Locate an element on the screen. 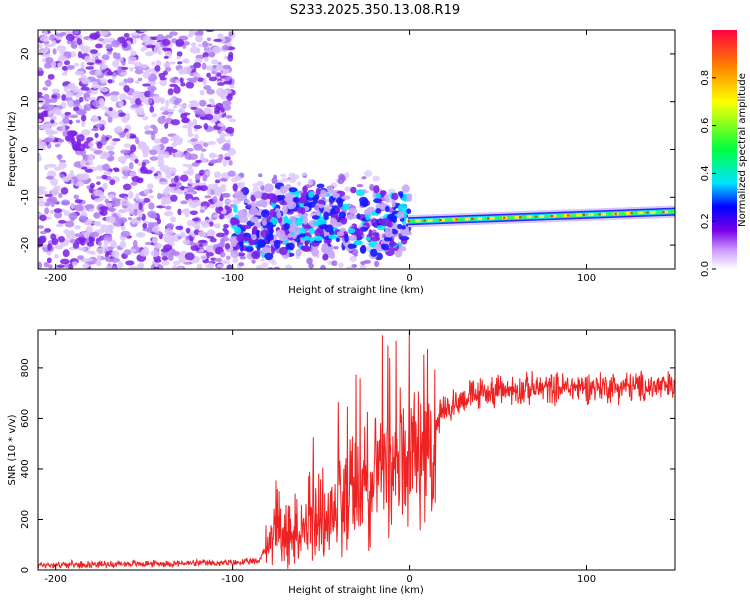  colorbar-label: Normalized spectral amplitude is located at coordinates (742, 150).